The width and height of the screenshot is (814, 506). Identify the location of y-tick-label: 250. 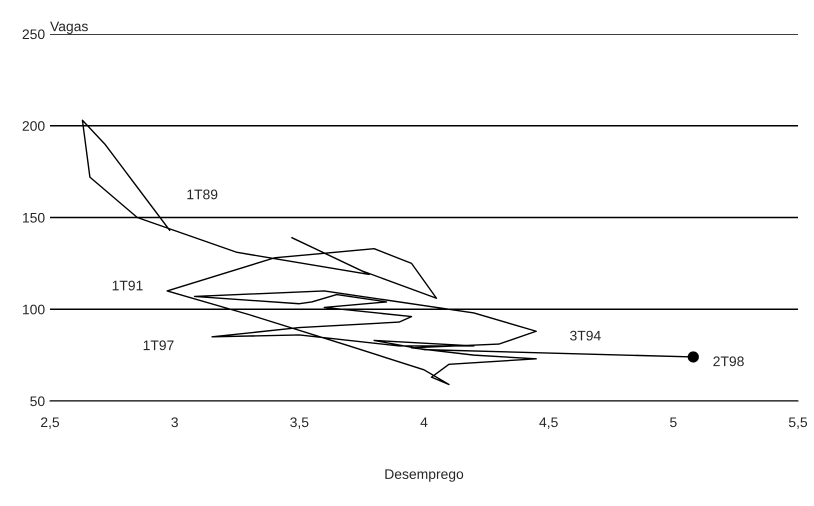
(33, 34).